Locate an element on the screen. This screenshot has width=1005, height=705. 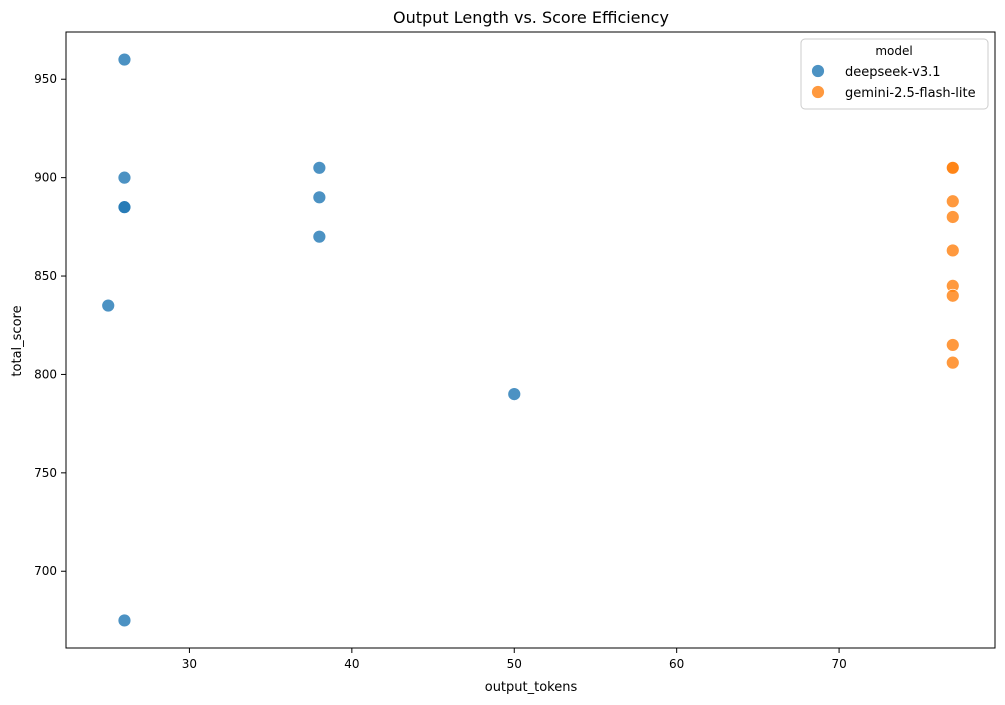
y-tick-label: 700 is located at coordinates (45, 571).